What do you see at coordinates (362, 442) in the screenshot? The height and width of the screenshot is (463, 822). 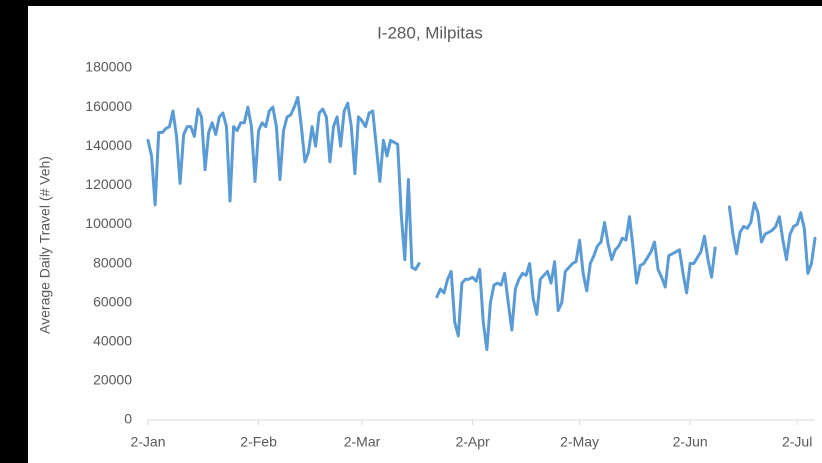 I see `x-tick-label: 2-Mar` at bounding box center [362, 442].